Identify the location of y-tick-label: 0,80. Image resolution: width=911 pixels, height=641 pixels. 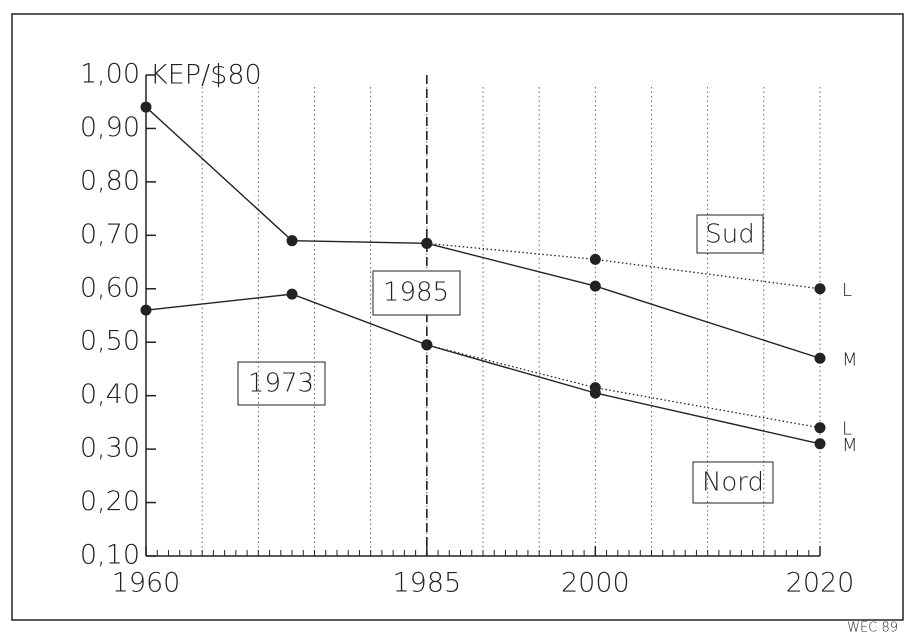
(110, 180).